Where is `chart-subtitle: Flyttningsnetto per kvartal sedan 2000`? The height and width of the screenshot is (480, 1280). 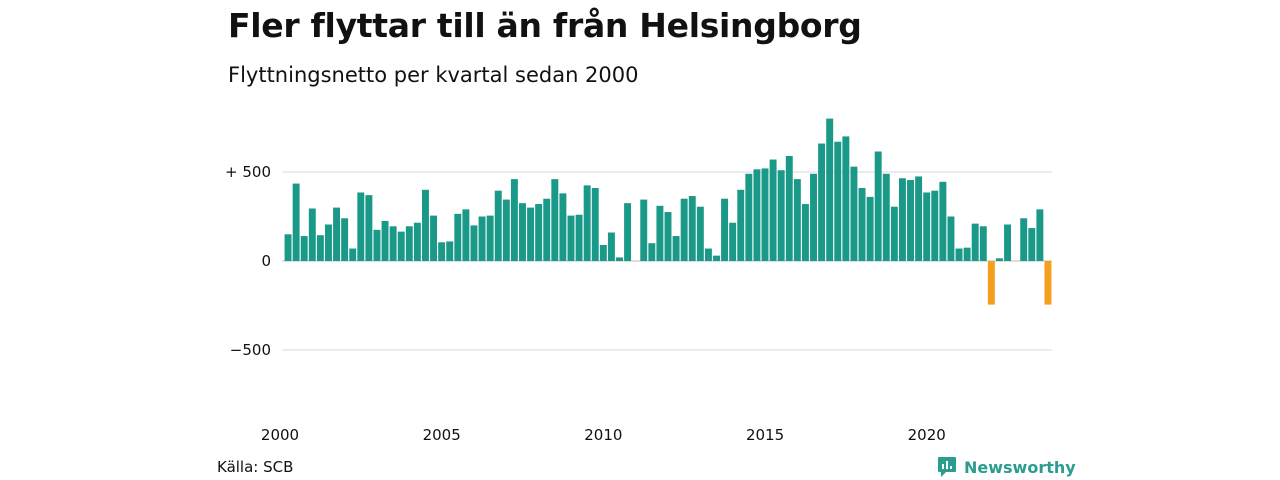
chart-subtitle: Flyttningsnetto per kvartal sedan 2000 is located at coordinates (433, 75).